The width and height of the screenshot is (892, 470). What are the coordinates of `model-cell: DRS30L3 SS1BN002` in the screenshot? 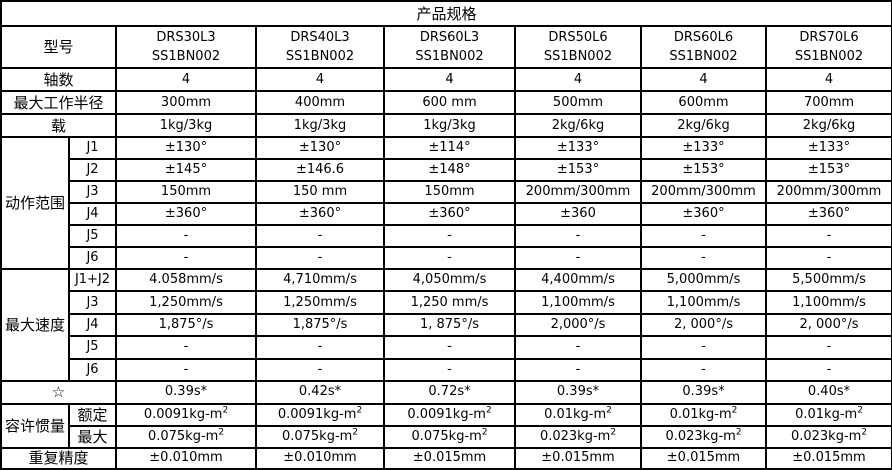 It's located at (186, 47).